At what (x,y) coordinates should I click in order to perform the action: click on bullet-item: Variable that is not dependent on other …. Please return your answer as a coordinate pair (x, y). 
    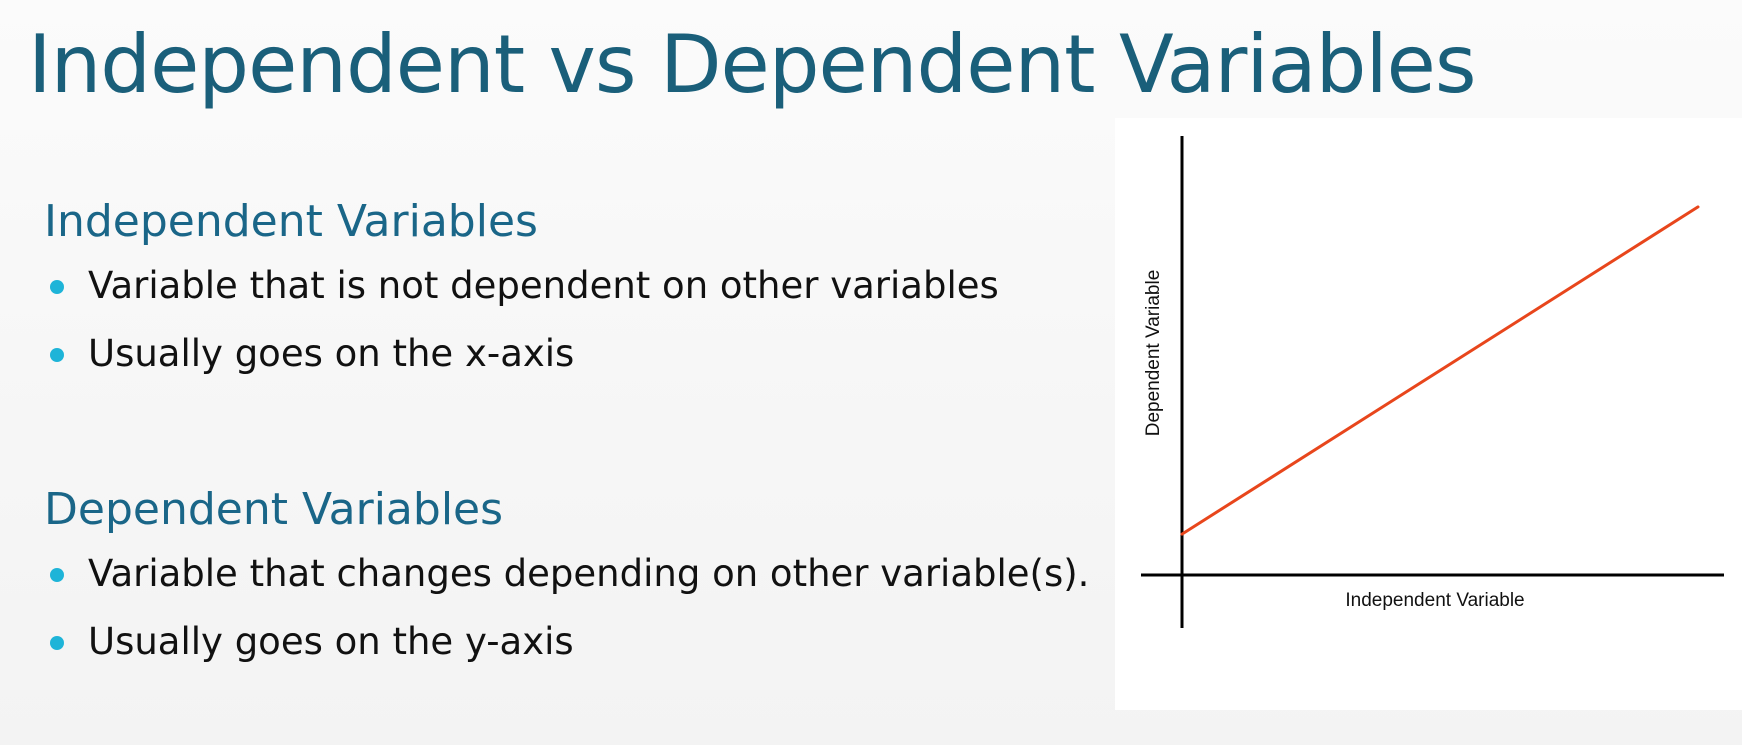
    Looking at the image, I should click on (521, 286).